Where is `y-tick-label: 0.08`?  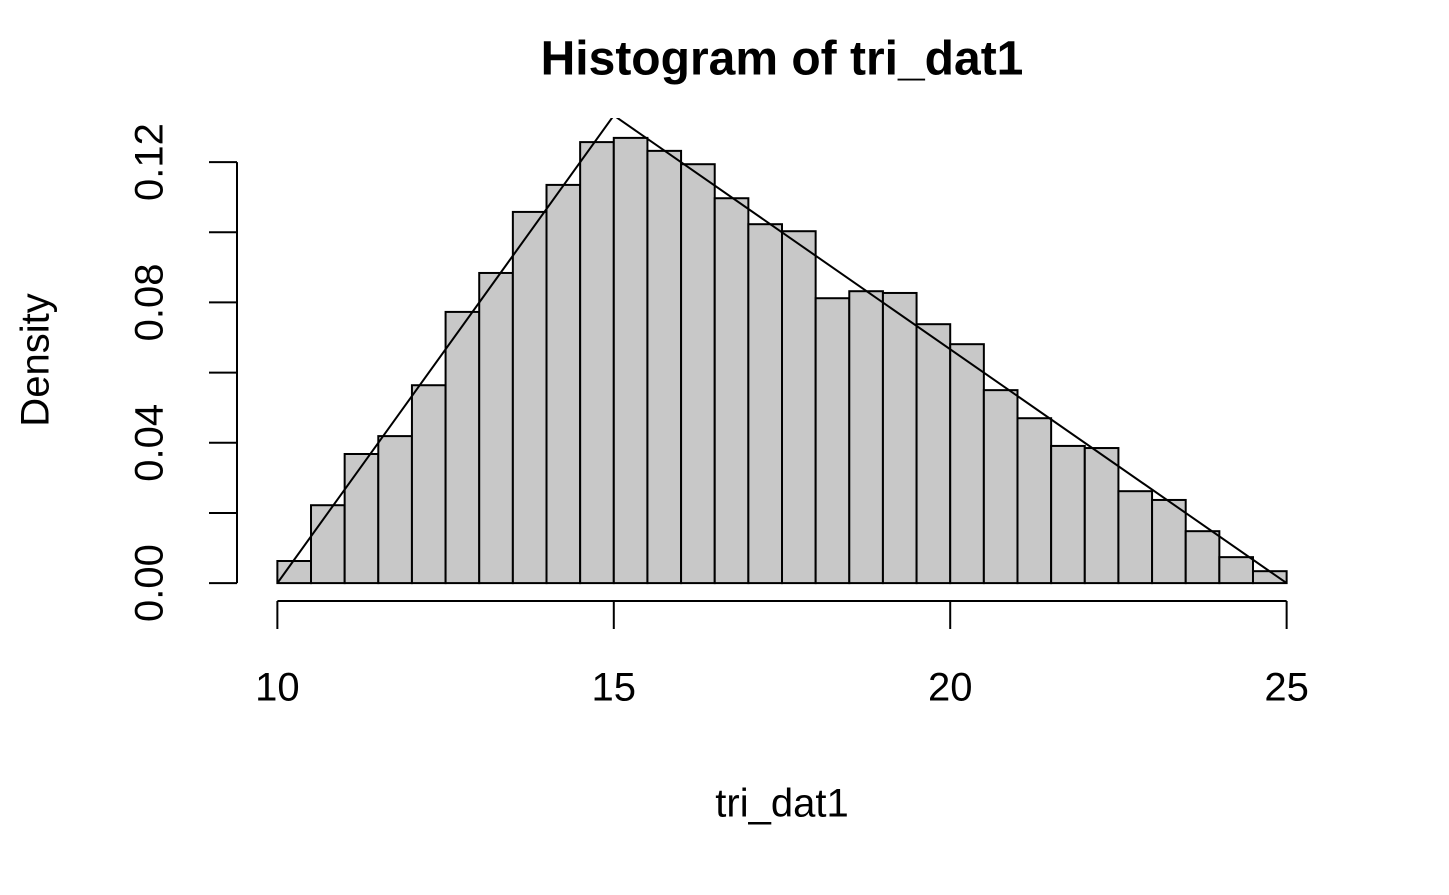 y-tick-label: 0.08 is located at coordinates (150, 303).